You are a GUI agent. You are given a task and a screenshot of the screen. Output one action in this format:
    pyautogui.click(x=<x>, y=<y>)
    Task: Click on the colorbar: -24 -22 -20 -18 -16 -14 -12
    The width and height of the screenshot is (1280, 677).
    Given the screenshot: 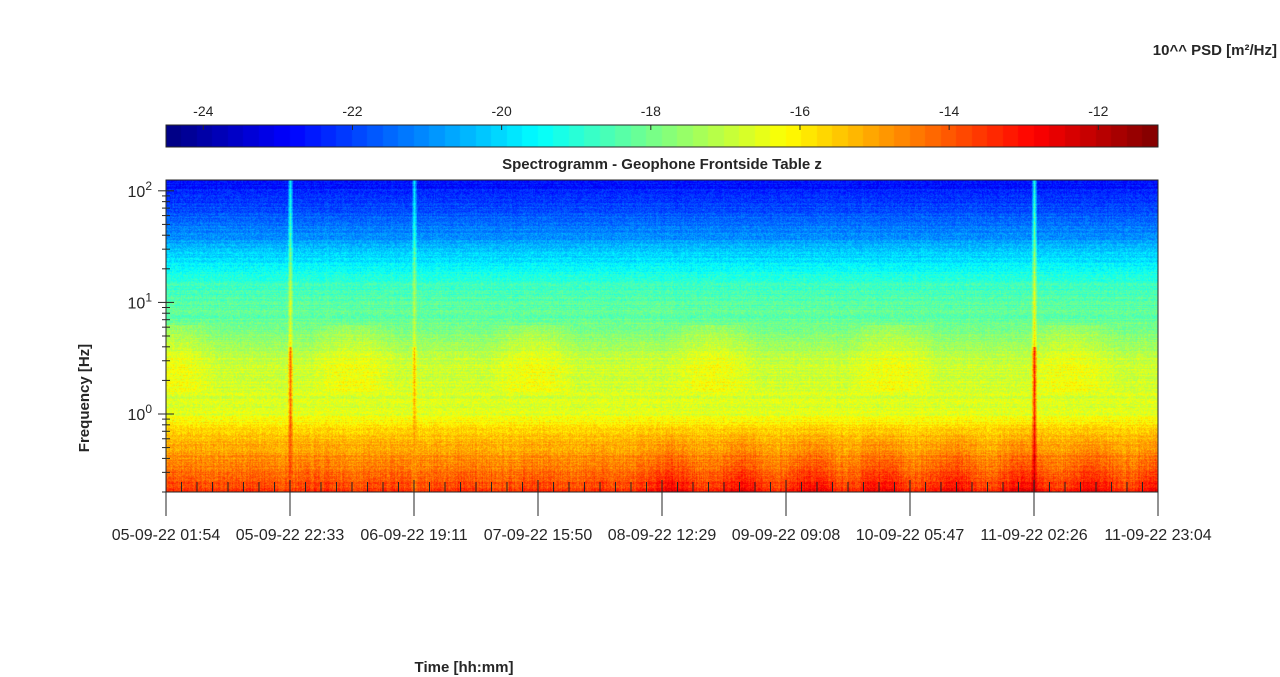 What is the action you would take?
    pyautogui.click(x=662, y=125)
    